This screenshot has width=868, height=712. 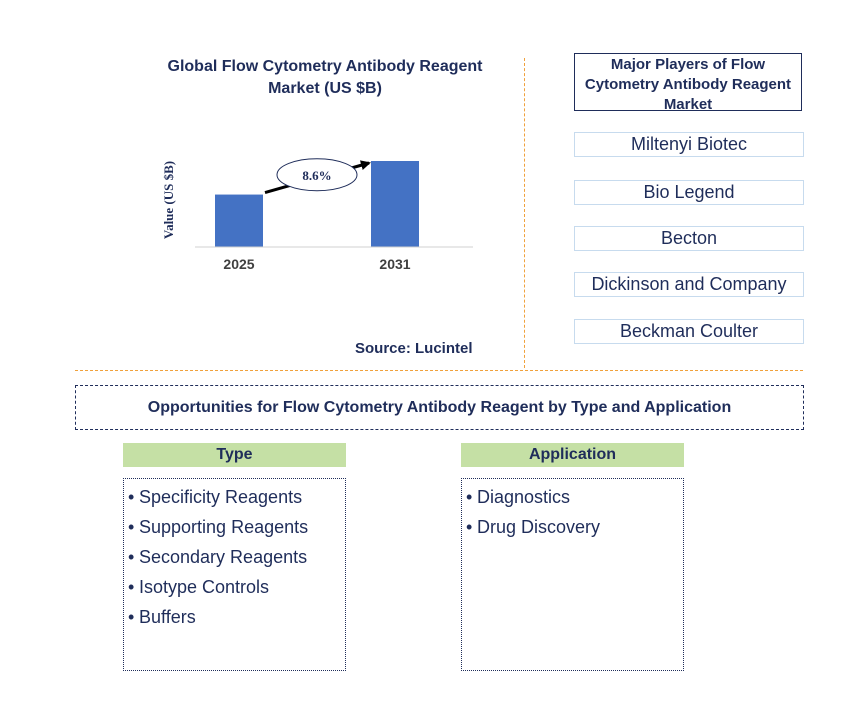 I want to click on application-item-label: Drug Discovery, so click(x=539, y=527).